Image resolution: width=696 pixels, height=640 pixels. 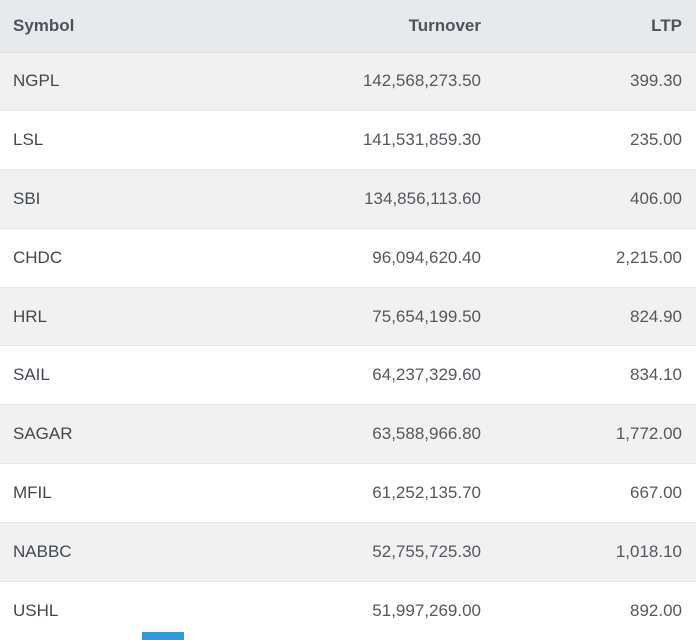 What do you see at coordinates (595, 81) in the screenshot?
I see `ltp-cell: 399.30` at bounding box center [595, 81].